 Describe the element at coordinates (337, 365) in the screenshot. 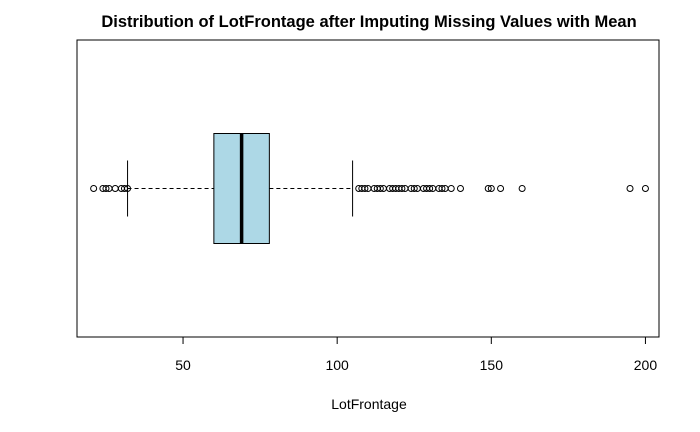

I see `x-tick-label: 100` at that location.